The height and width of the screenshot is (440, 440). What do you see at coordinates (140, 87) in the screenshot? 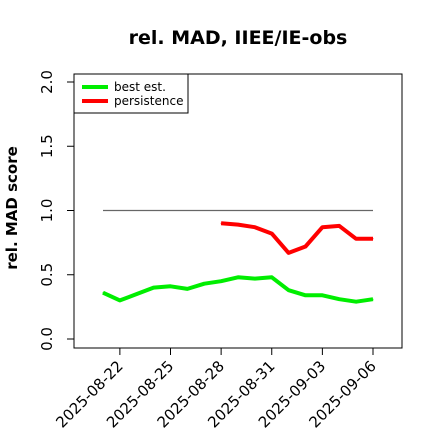
I see `legend-label-best-est: best est.` at bounding box center [140, 87].